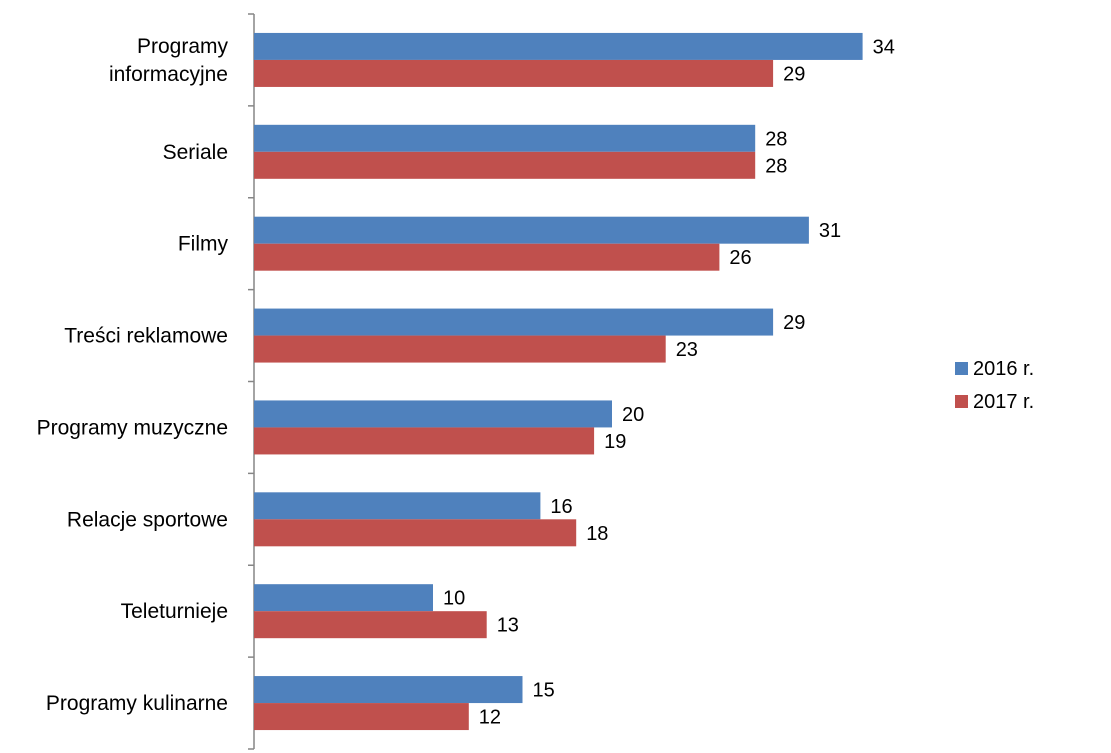  Describe the element at coordinates (490, 718) in the screenshot. I see `data-label: 12` at that location.